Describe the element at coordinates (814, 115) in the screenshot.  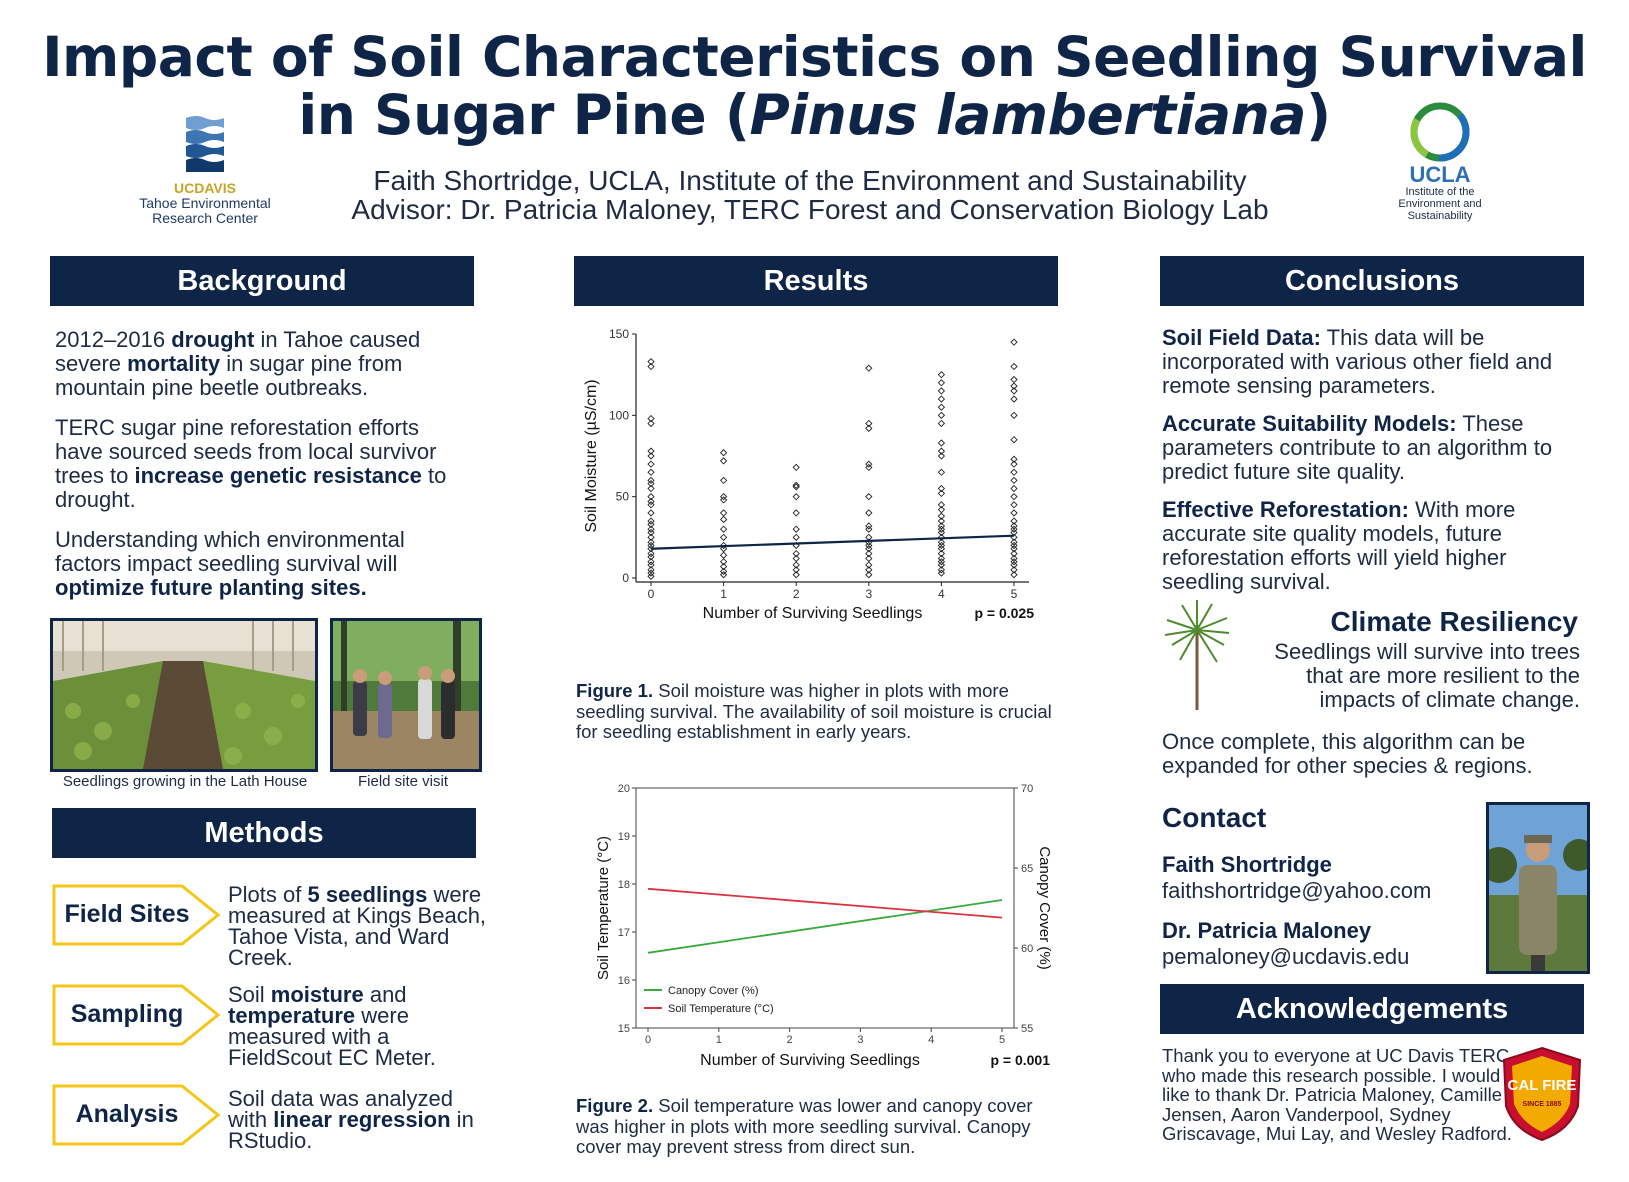
I see `title-line-2: in Sugar Pine (Pinus lambertiana)` at that location.